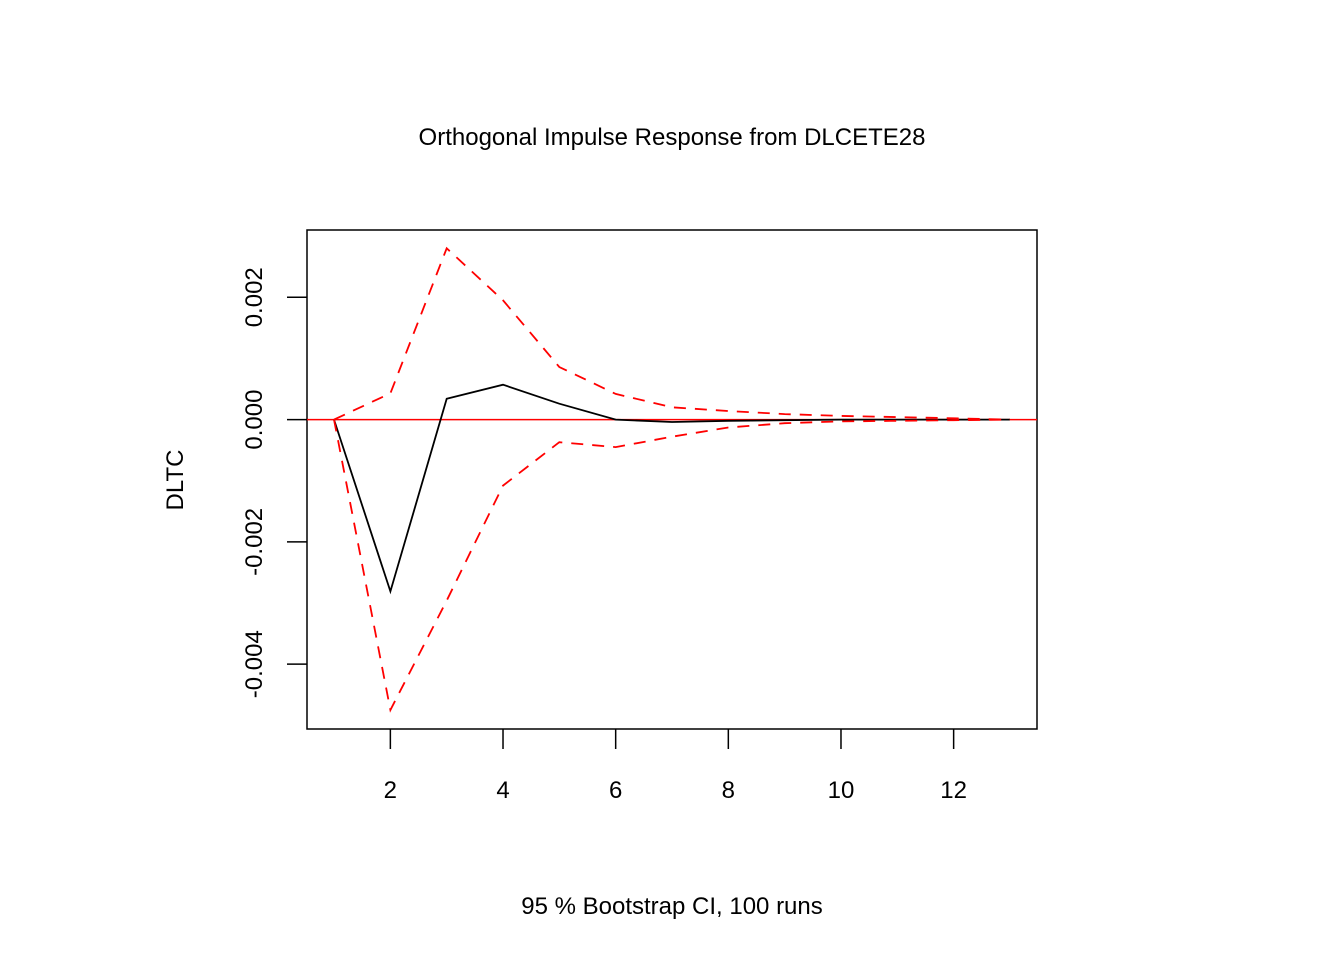 The width and height of the screenshot is (1344, 960). I want to click on y-tick-label: -0.002, so click(254, 542).